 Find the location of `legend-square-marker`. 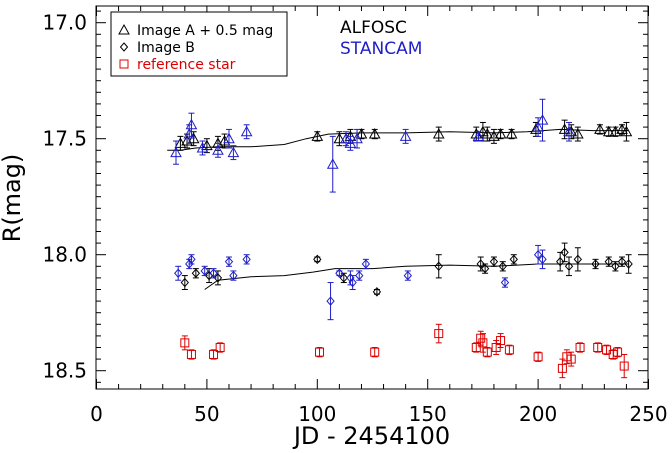

legend-square-marker is located at coordinates (124, 64).